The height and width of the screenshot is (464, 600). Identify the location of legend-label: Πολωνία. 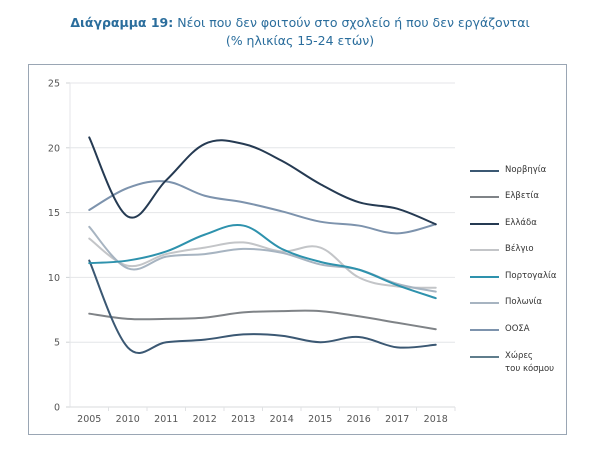
(523, 302).